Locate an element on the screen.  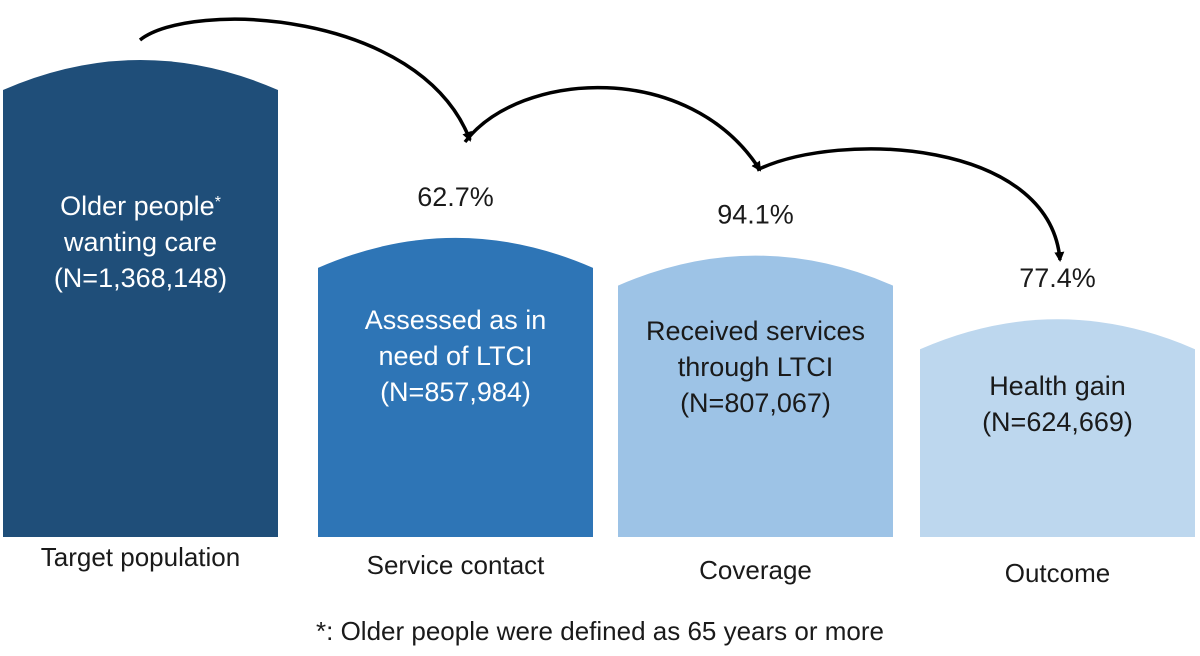
category-label-service-contact: Service contact is located at coordinates (456, 565).